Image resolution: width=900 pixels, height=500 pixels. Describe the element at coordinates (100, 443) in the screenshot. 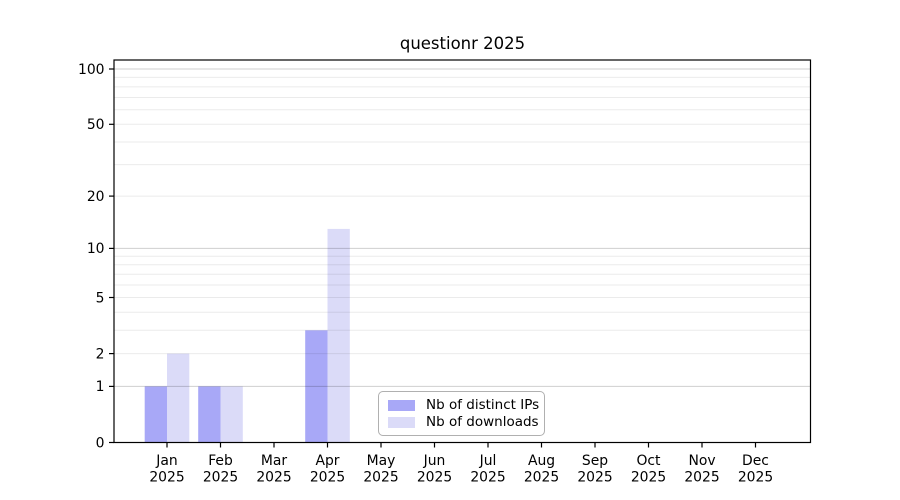

I see `y-tick-label: 0` at that location.